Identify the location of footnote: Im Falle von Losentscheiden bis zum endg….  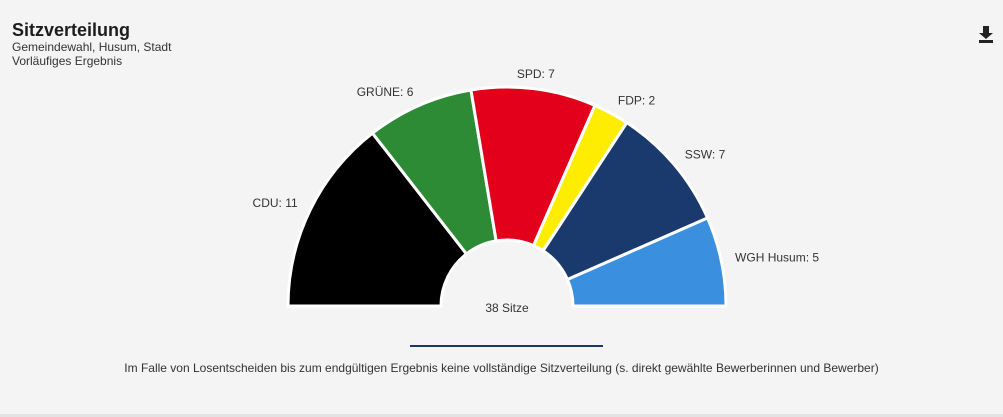
(501, 368).